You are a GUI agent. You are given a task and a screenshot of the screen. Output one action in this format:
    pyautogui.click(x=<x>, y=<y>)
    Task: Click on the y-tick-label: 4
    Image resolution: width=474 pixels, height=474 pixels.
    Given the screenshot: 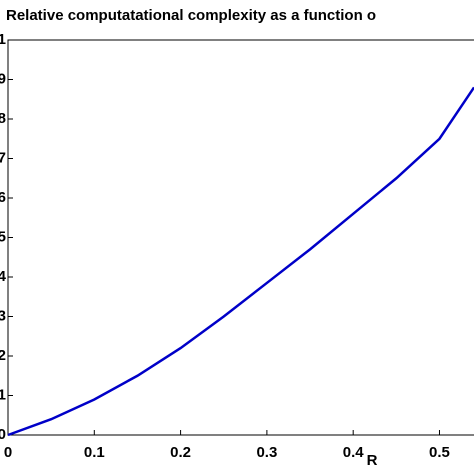 What is the action you would take?
    pyautogui.click(x=3, y=276)
    